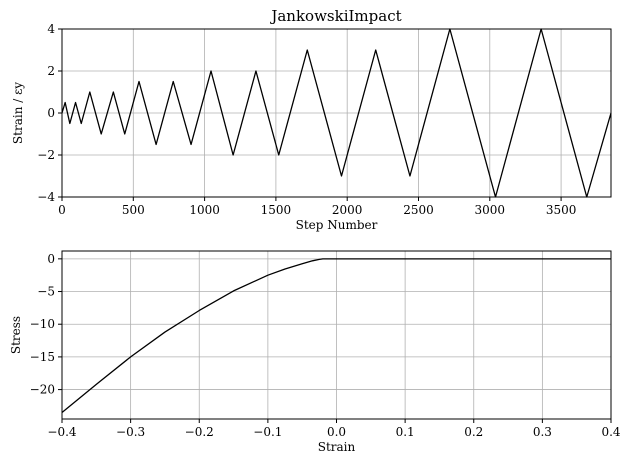 The width and height of the screenshot is (630, 469). Describe the element at coordinates (16, 335) in the screenshot. I see `y-axis-label: Stress` at that location.